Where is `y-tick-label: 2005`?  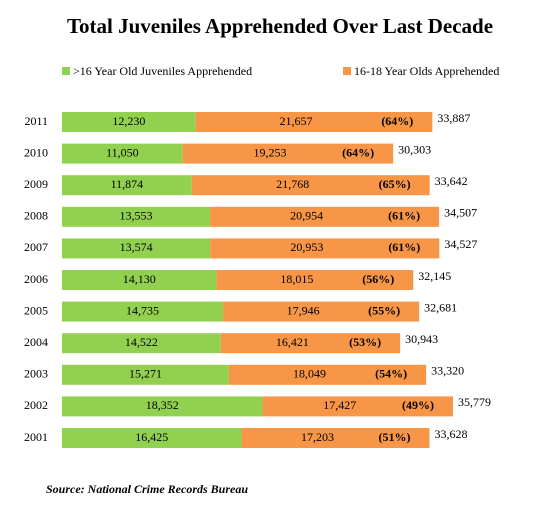 y-tick-label: 2005 is located at coordinates (36, 310).